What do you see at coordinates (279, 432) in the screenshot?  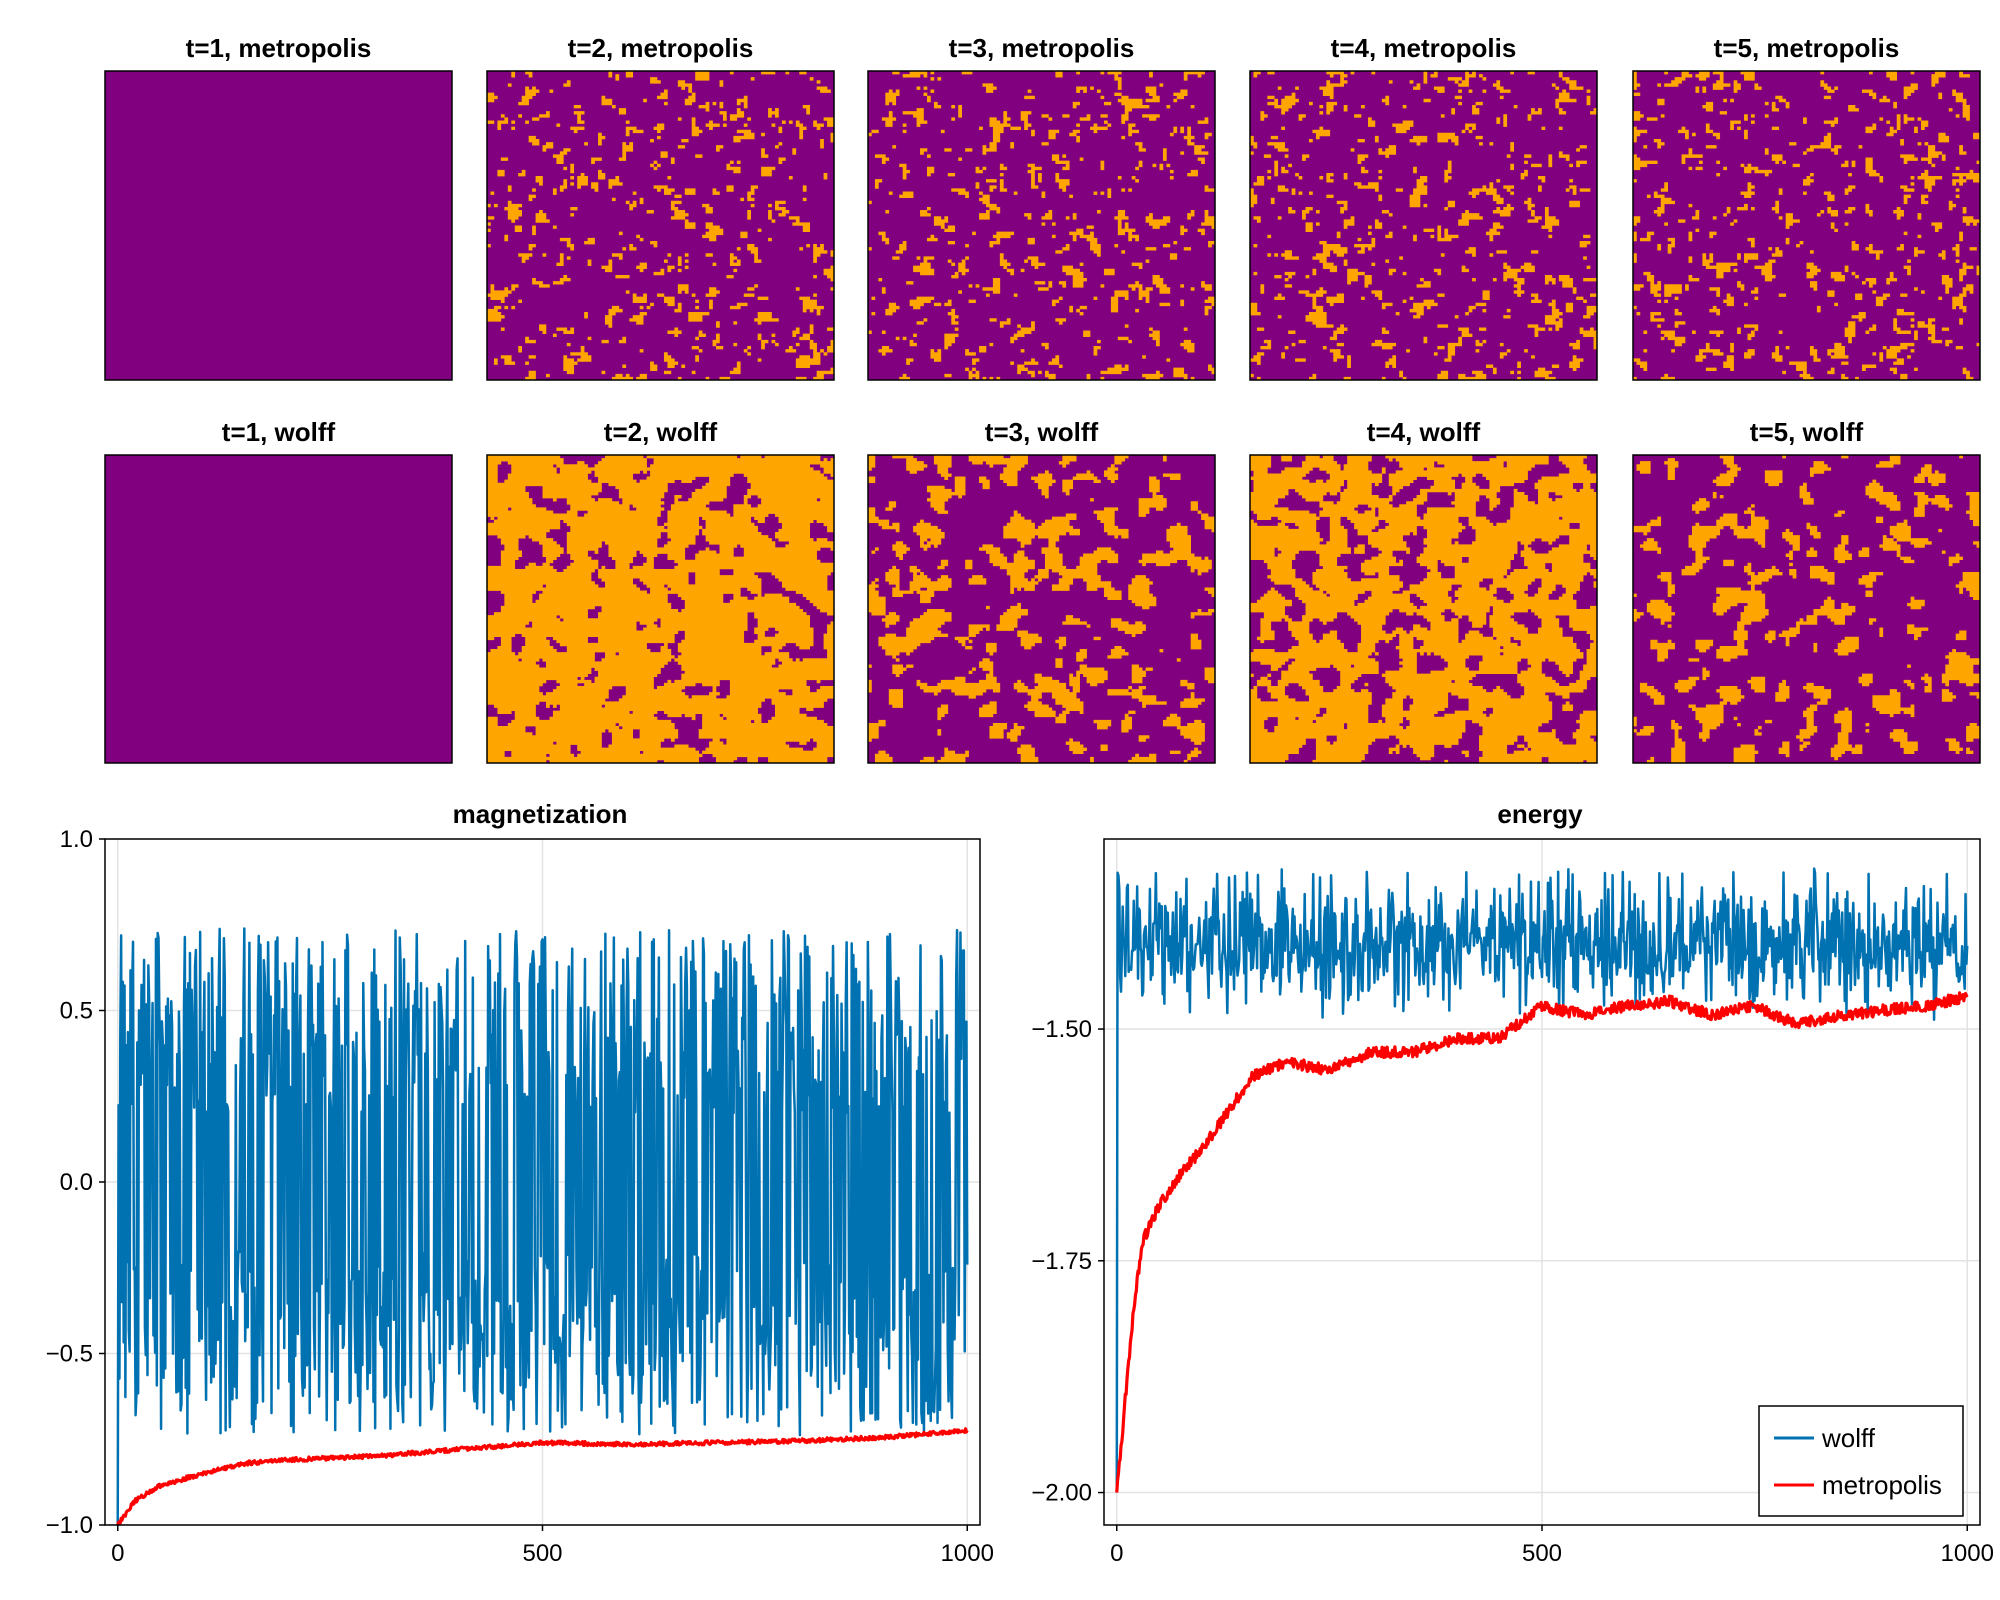 I see `lattice-title: t=1, wolff` at bounding box center [279, 432].